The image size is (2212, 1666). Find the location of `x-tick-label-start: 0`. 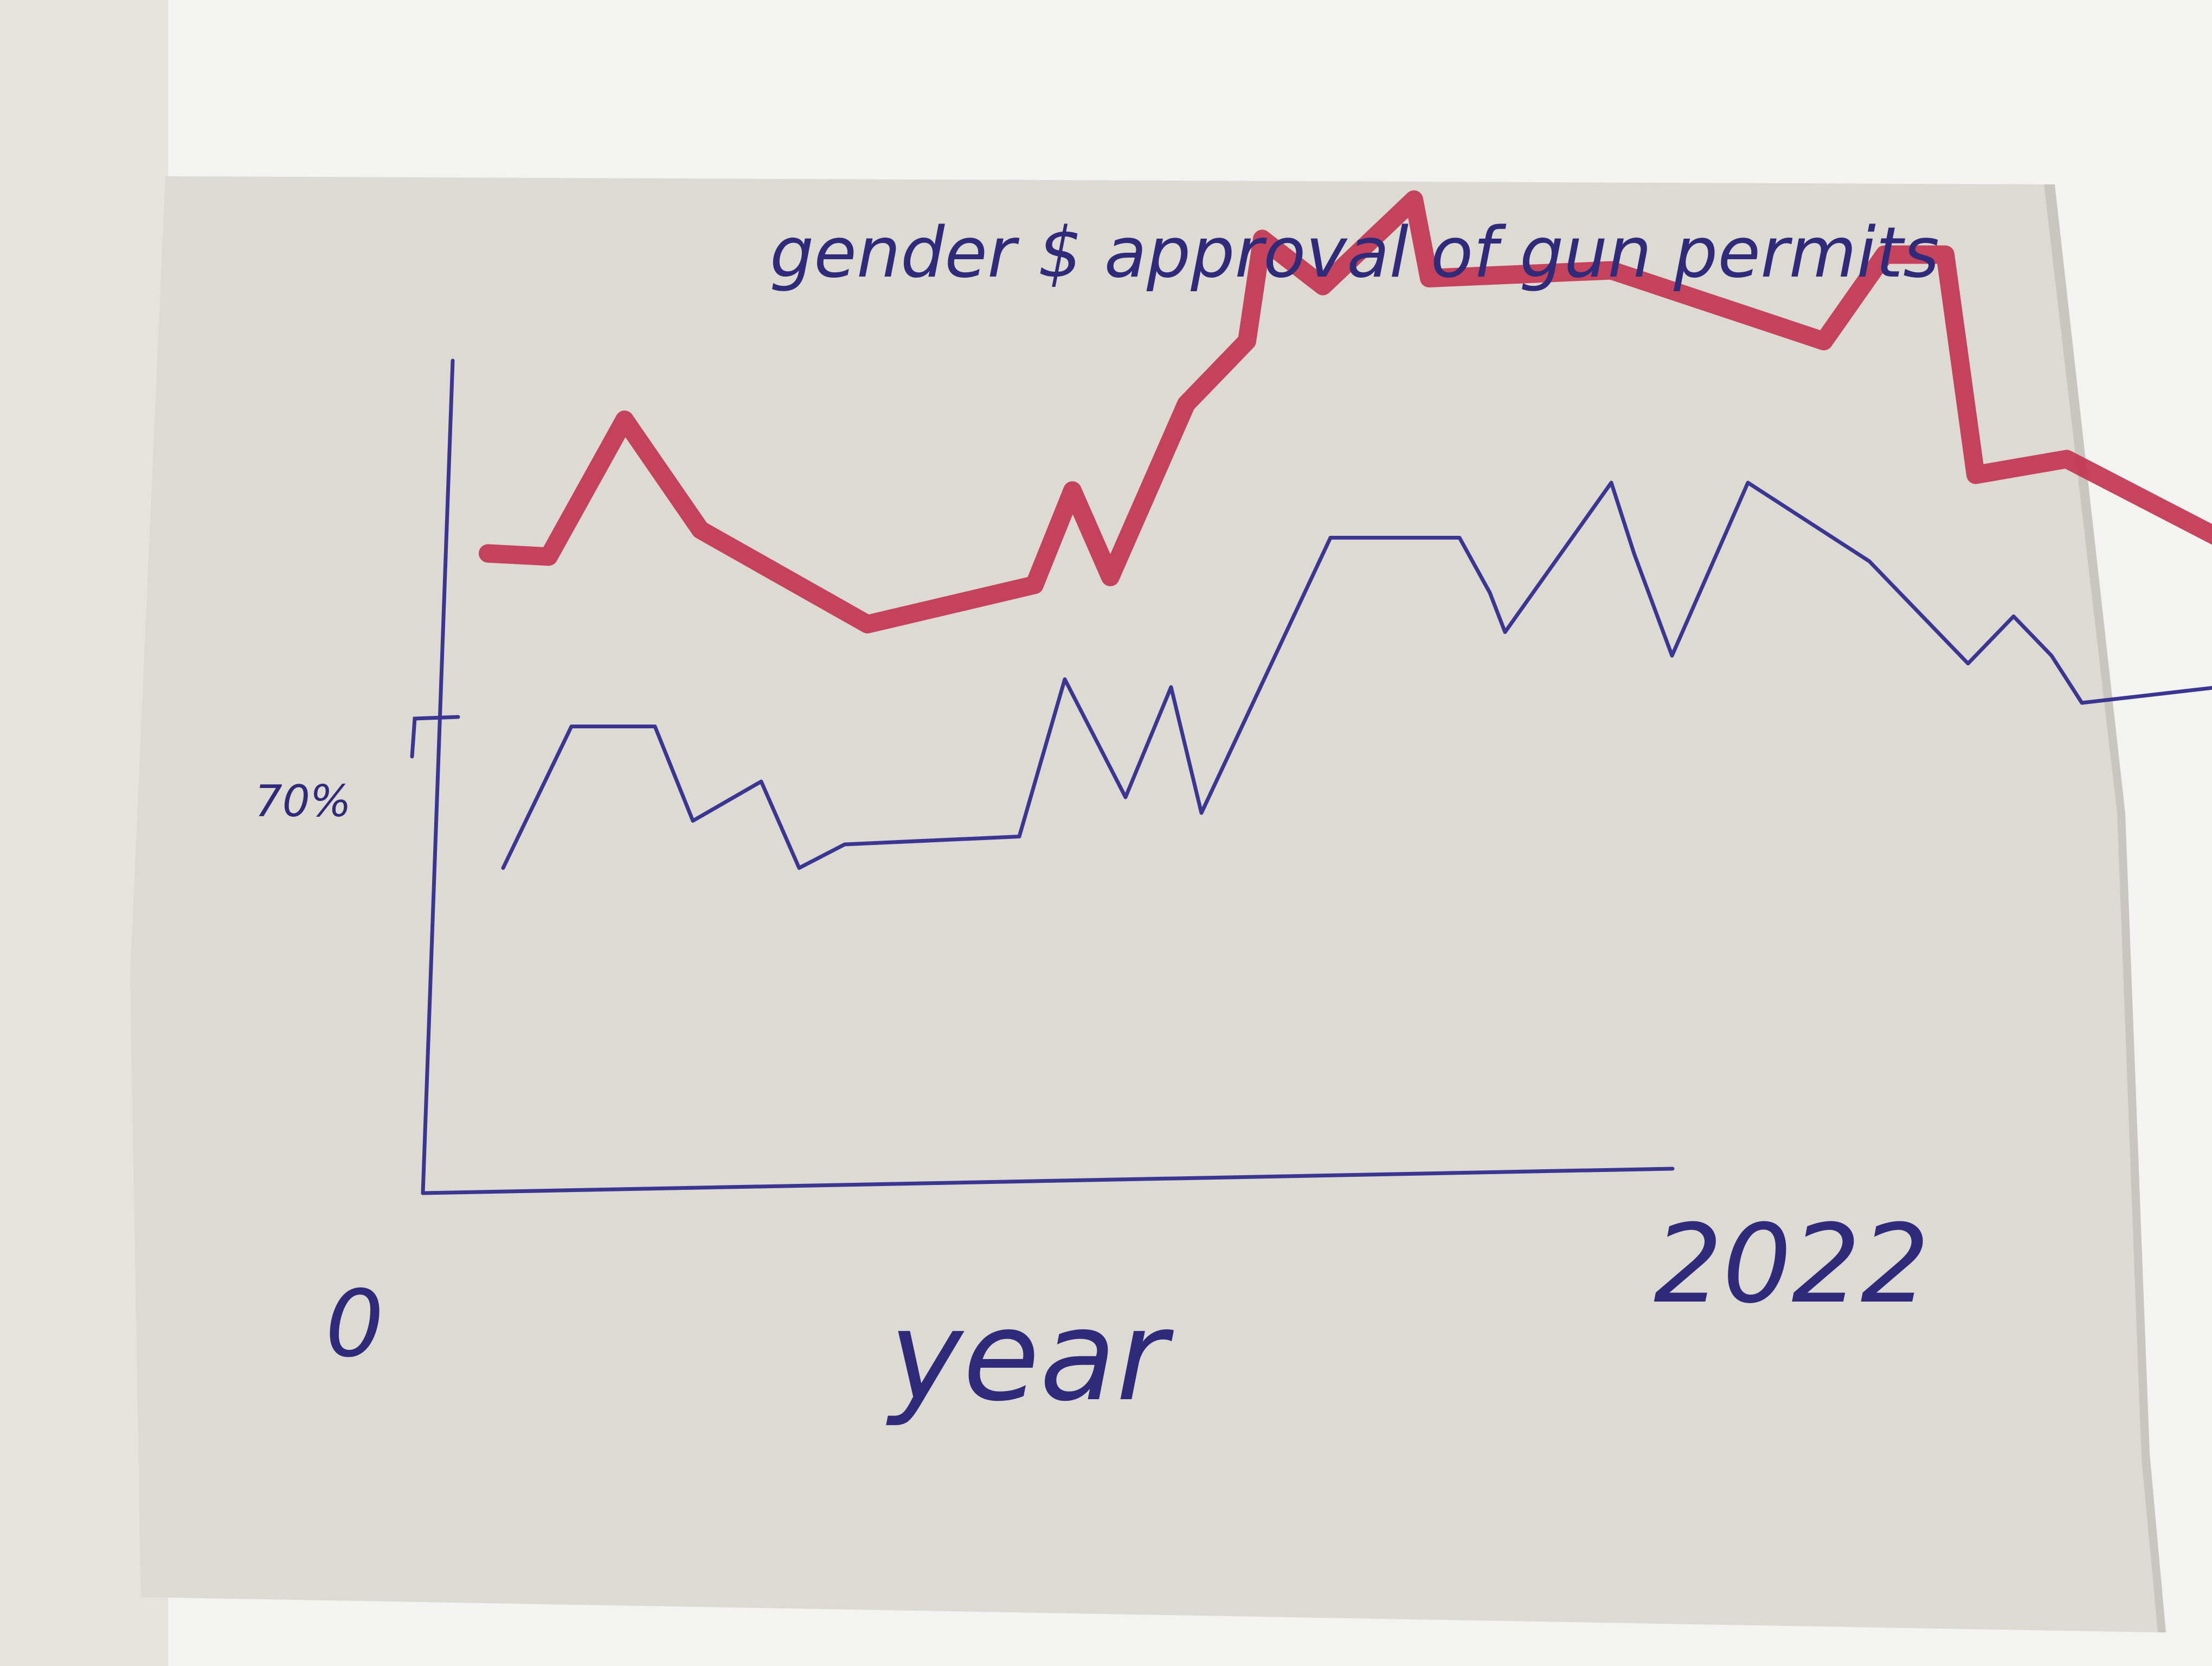

x-tick-label-start: 0 is located at coordinates (354, 1325).